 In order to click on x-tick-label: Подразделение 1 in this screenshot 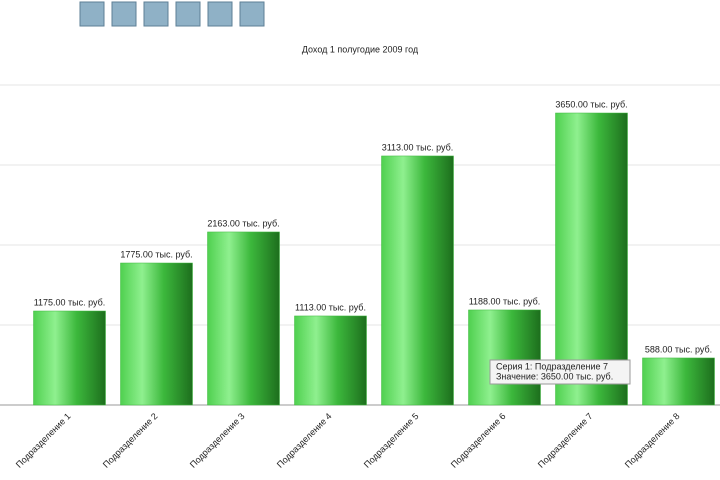, I will do `click(43, 440)`.